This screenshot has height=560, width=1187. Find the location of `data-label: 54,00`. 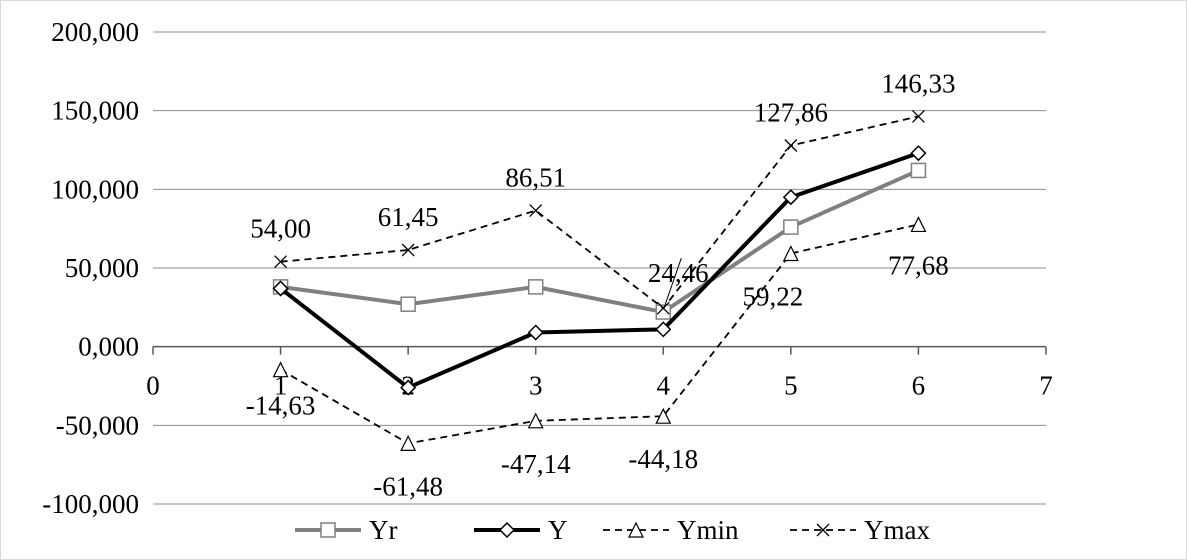

data-label: 54,00 is located at coordinates (280, 229).